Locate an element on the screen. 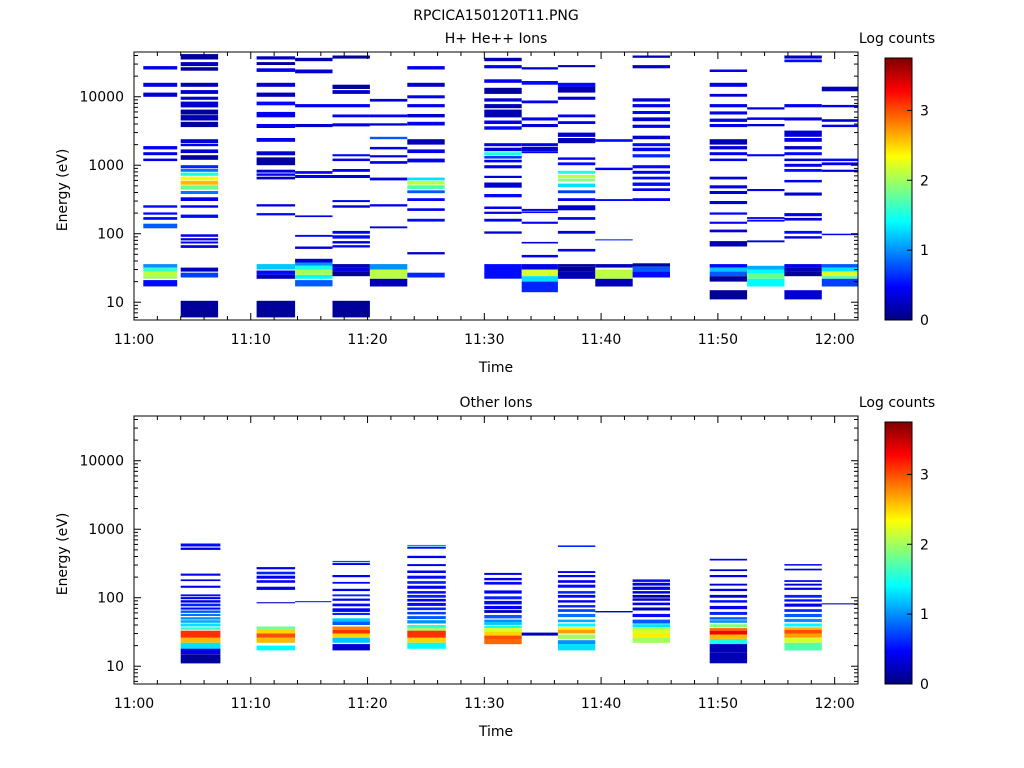 The height and width of the screenshot is (768, 1024). x-axis-label: Time is located at coordinates (495, 732).